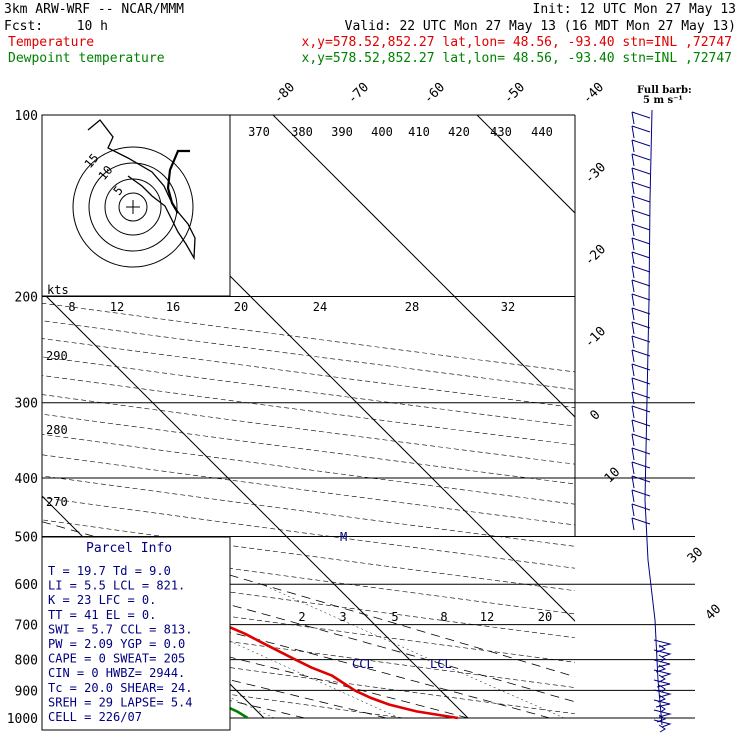  Describe the element at coordinates (651, 421) in the screenshot. I see `wind-barbs` at that location.